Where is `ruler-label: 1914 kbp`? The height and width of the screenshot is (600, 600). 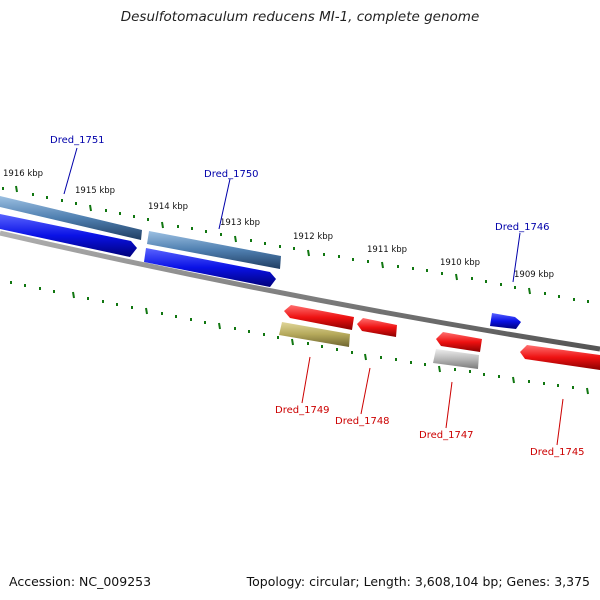 ruler-label: 1914 kbp is located at coordinates (168, 207).